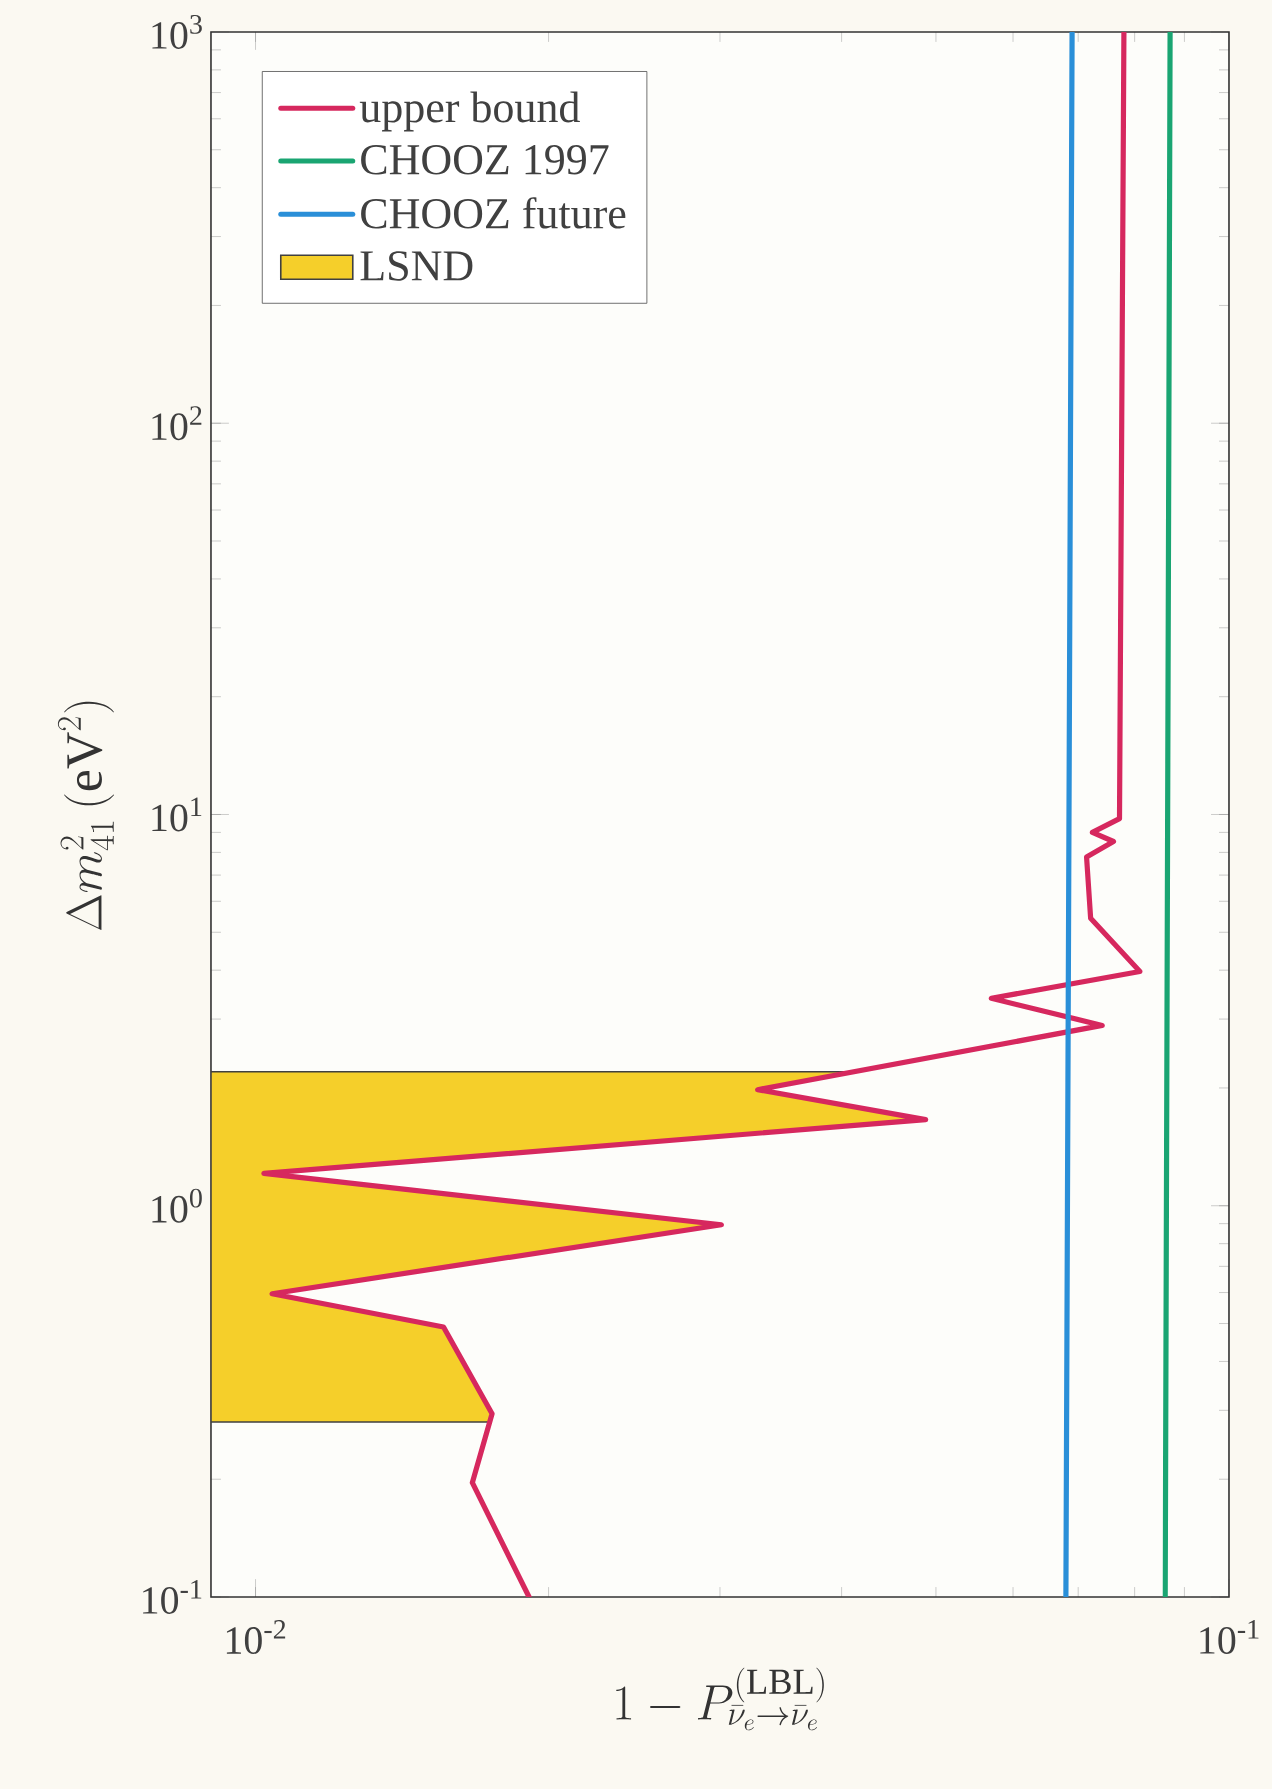 The width and height of the screenshot is (1272, 1789). Describe the element at coordinates (172, 1597) in the screenshot. I see `y-tick-label: 10$^{-1}$` at that location.